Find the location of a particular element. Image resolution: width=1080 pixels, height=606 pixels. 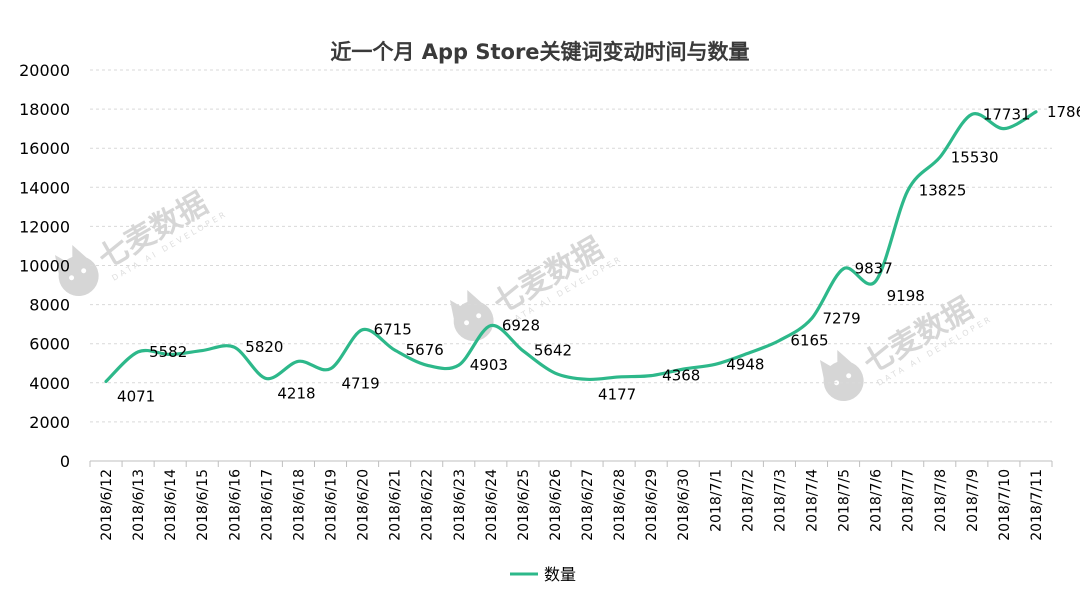

data-label: 7279 is located at coordinates (842, 319).